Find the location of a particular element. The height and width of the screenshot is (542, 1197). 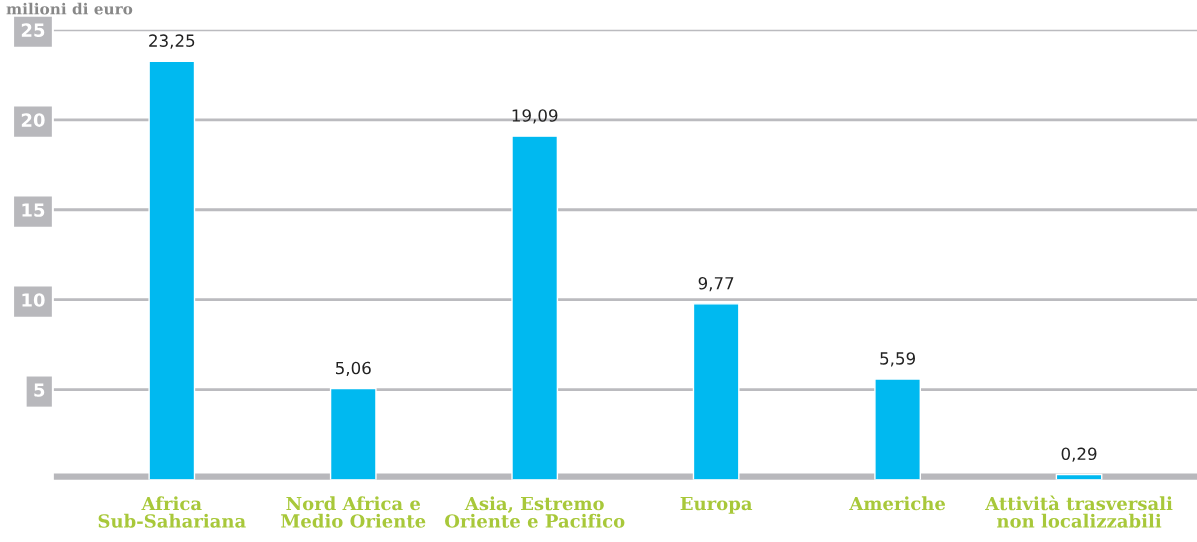

x-tick-label: Asia, Estremo Oriente e Pacifico is located at coordinates (535, 512).